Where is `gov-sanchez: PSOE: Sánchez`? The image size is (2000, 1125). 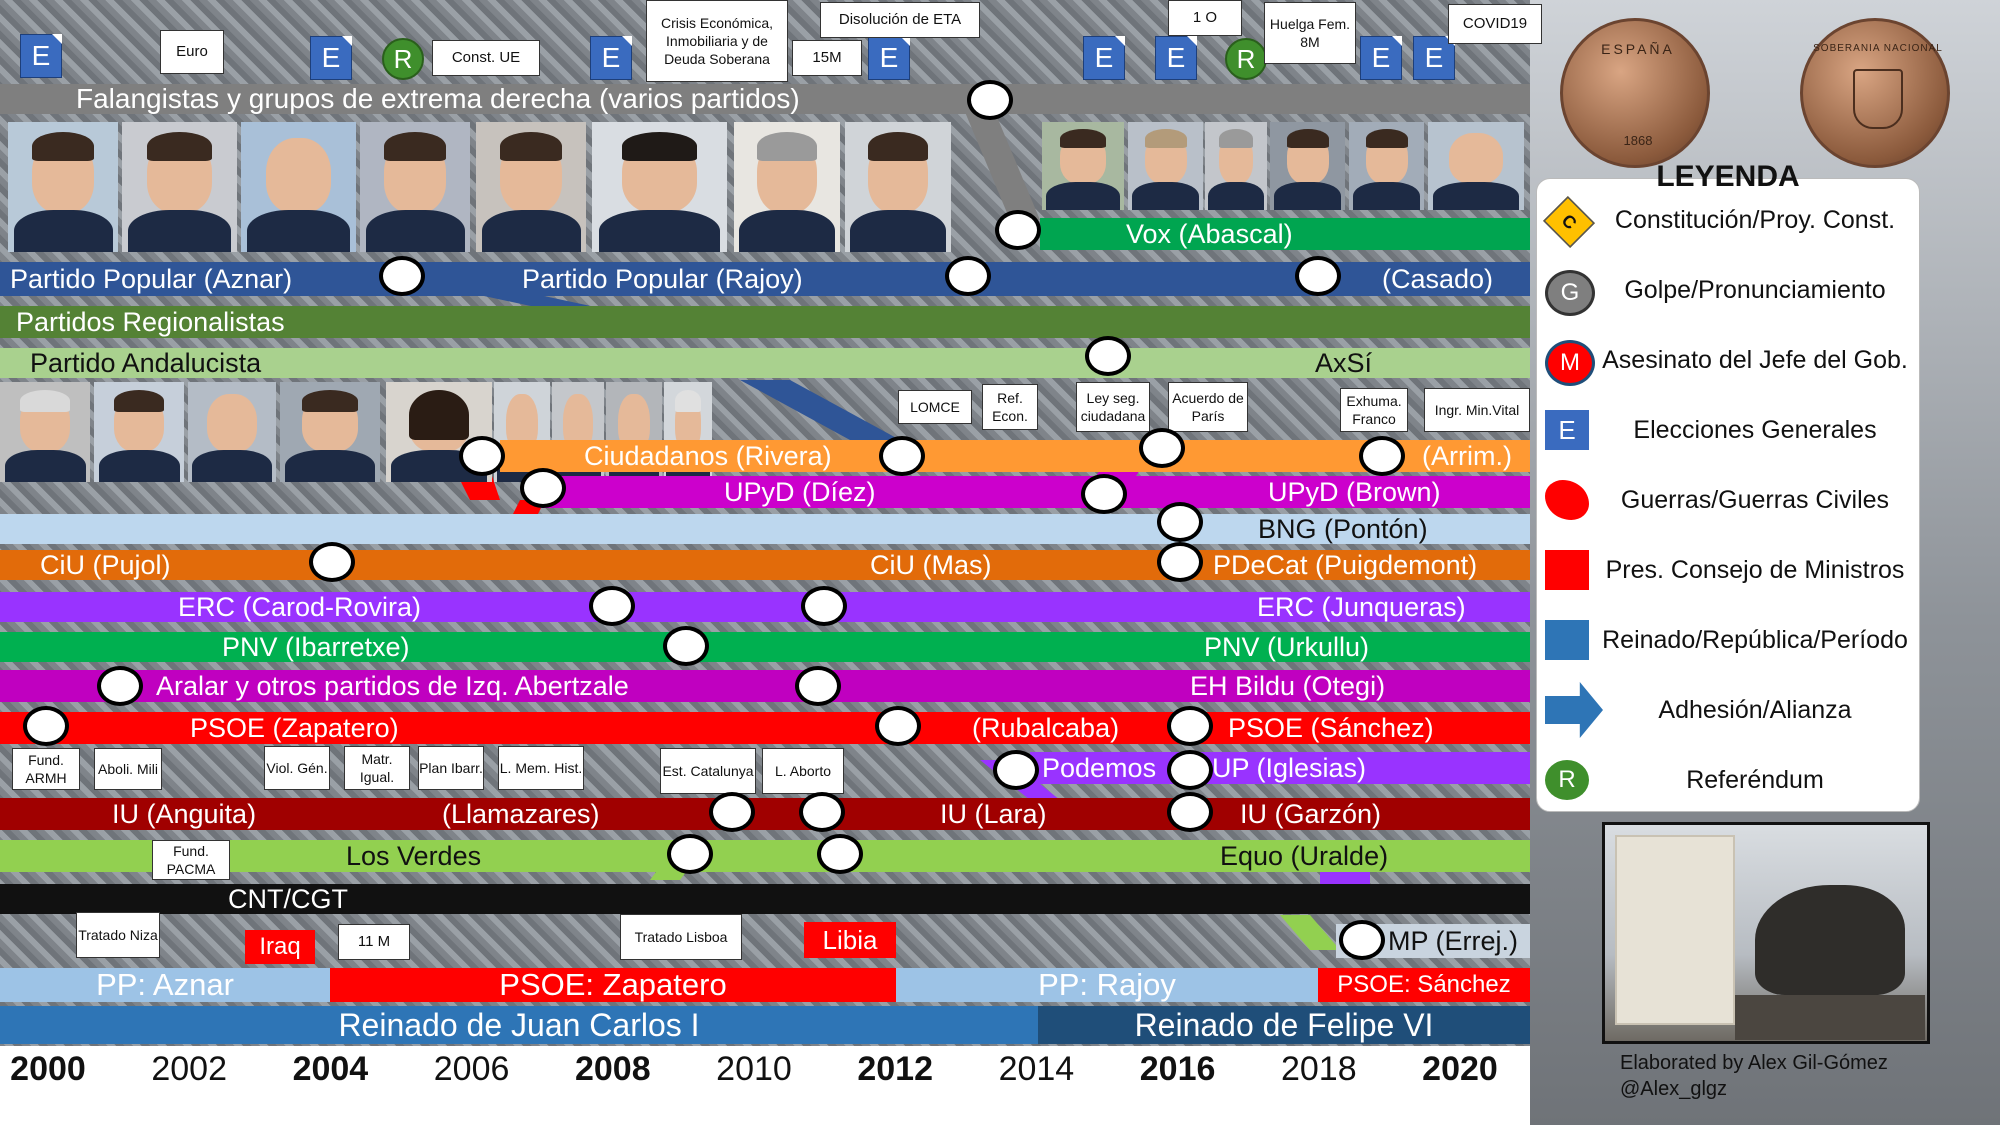
gov-sanchez: PSOE: Sánchez is located at coordinates (1424, 985).